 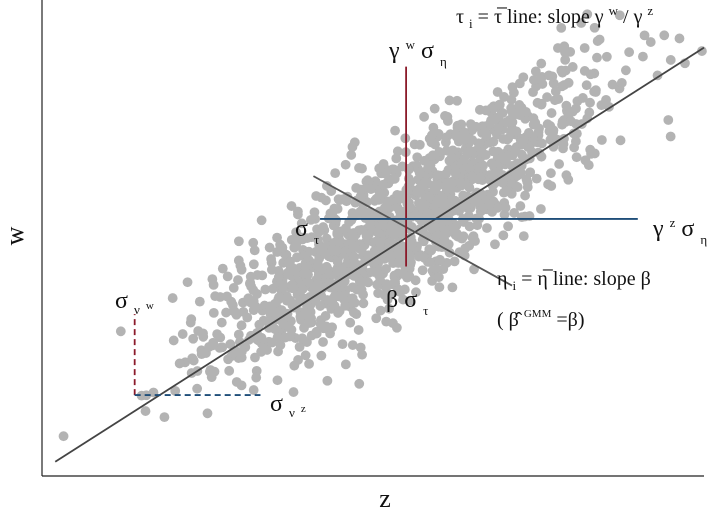 What do you see at coordinates (288, 407) in the screenshot?
I see `sigma-v-z-label: σ ν z` at bounding box center [288, 407].